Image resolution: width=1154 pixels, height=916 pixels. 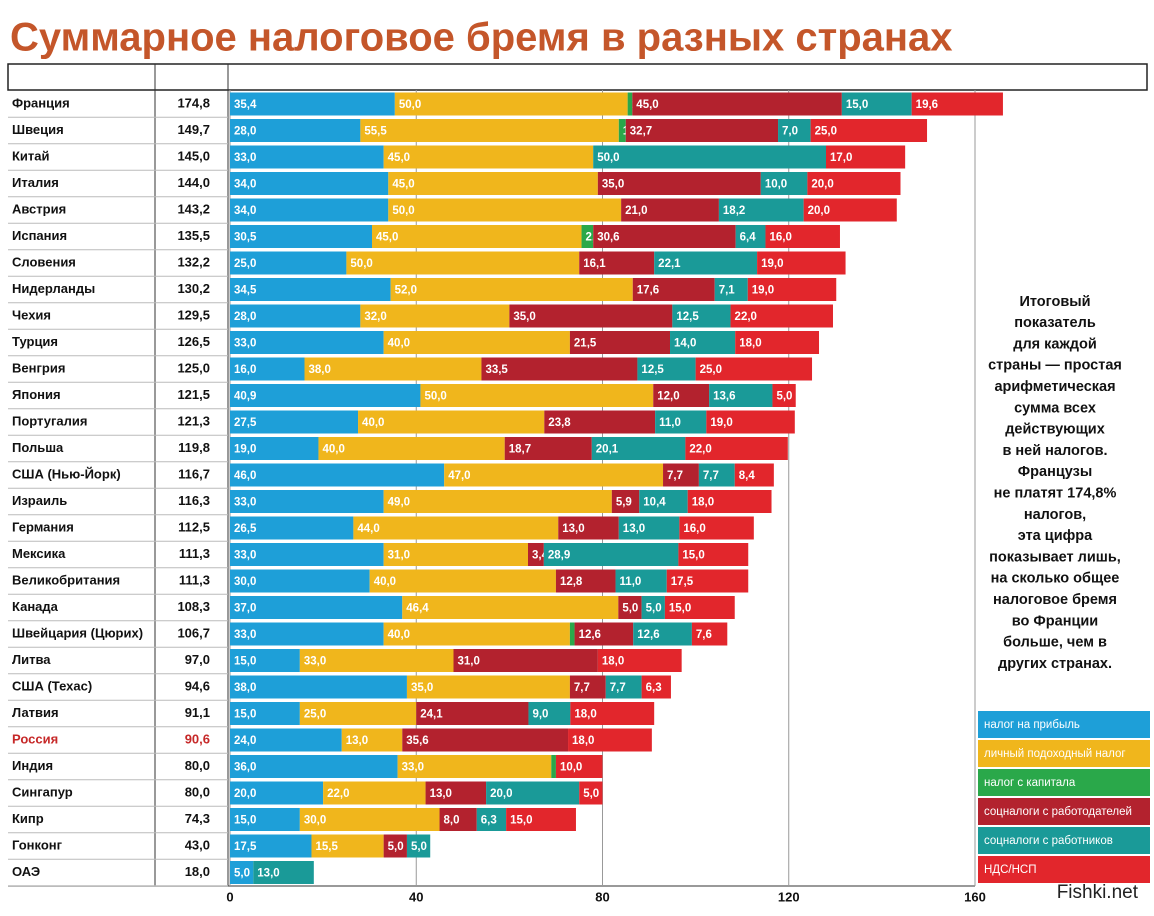 What do you see at coordinates (43, 526) in the screenshot?
I see `category-label: Германия` at bounding box center [43, 526].